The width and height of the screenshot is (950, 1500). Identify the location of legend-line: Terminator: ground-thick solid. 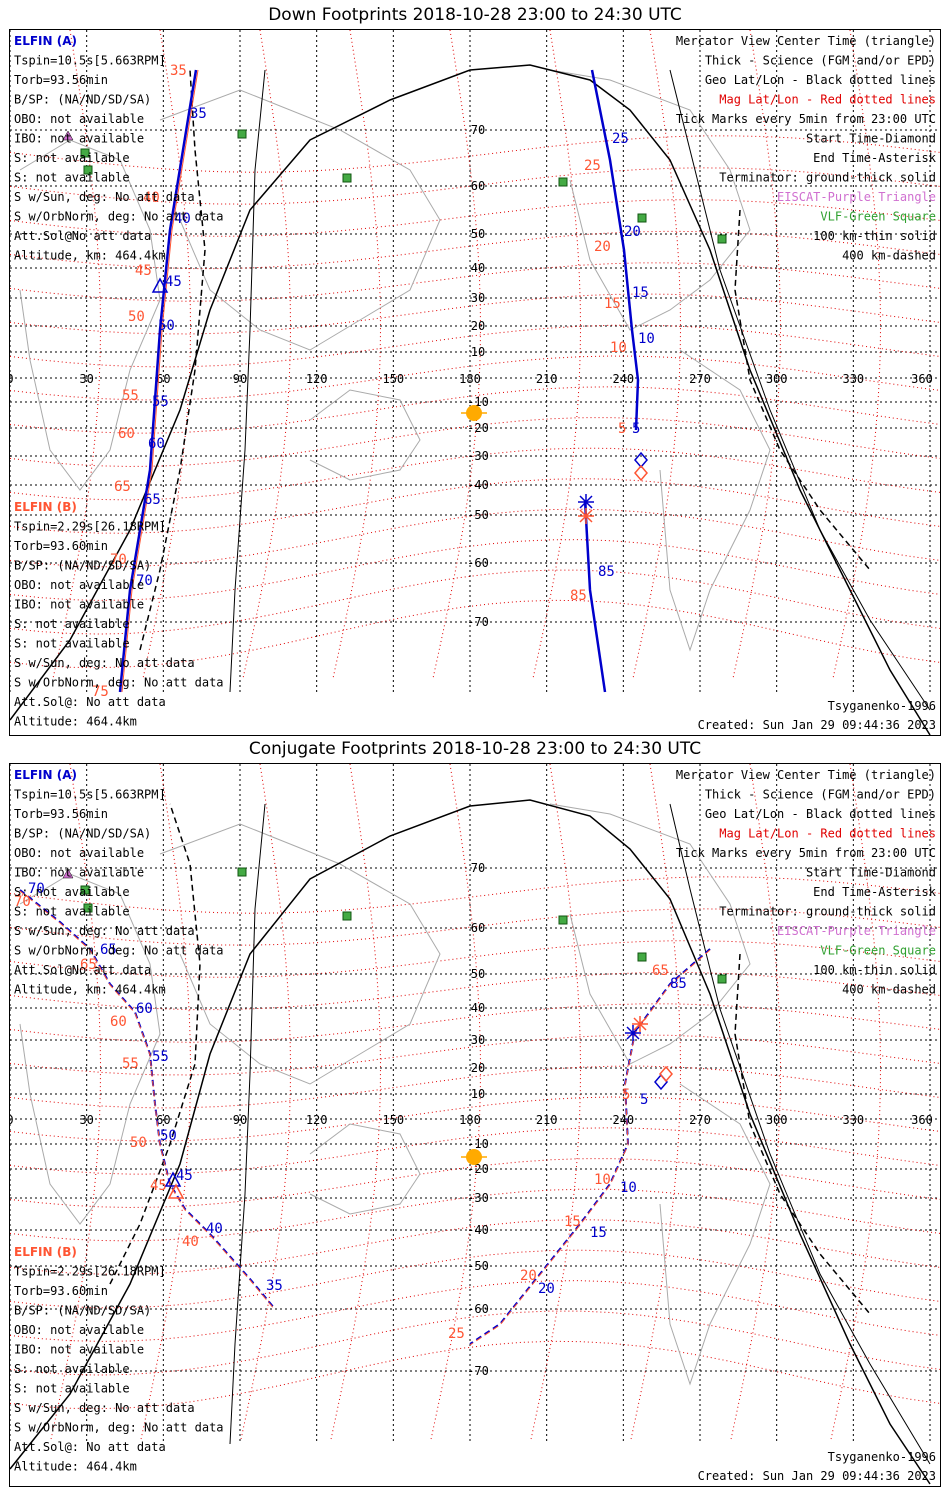
(827, 912).